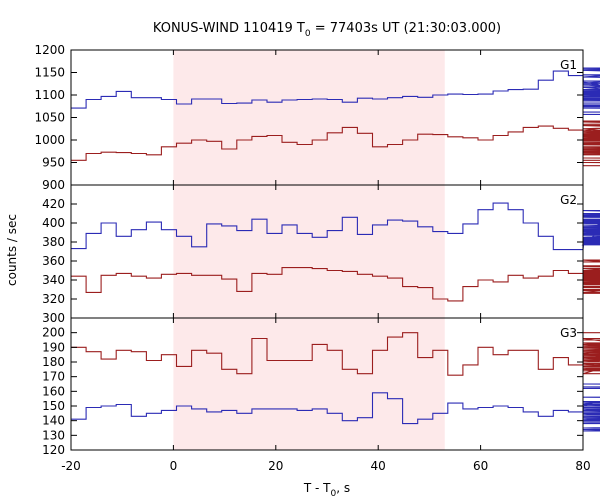 Image resolution: width=600 pixels, height=504 pixels. What do you see at coordinates (480, 466) in the screenshot?
I see `x-tick-label: 60` at bounding box center [480, 466].